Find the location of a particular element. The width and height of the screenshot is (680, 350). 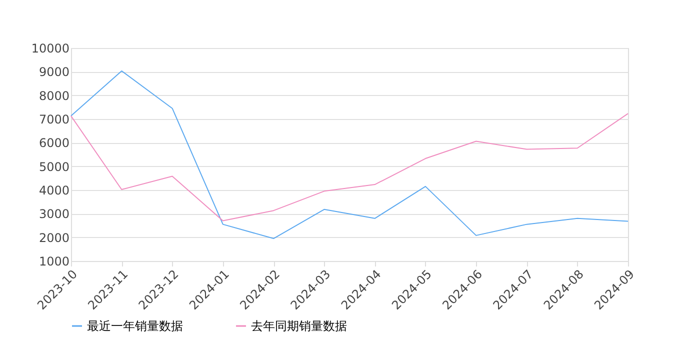

y-tick-label: 10000 is located at coordinates (50, 49).